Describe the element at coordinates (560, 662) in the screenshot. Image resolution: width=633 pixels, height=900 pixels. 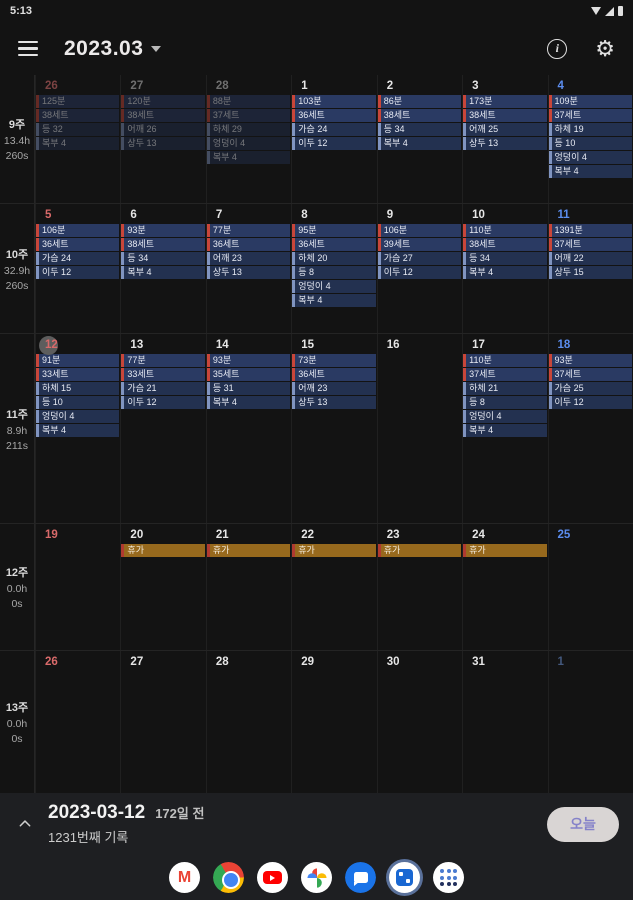
I see `day-number: 1` at that location.